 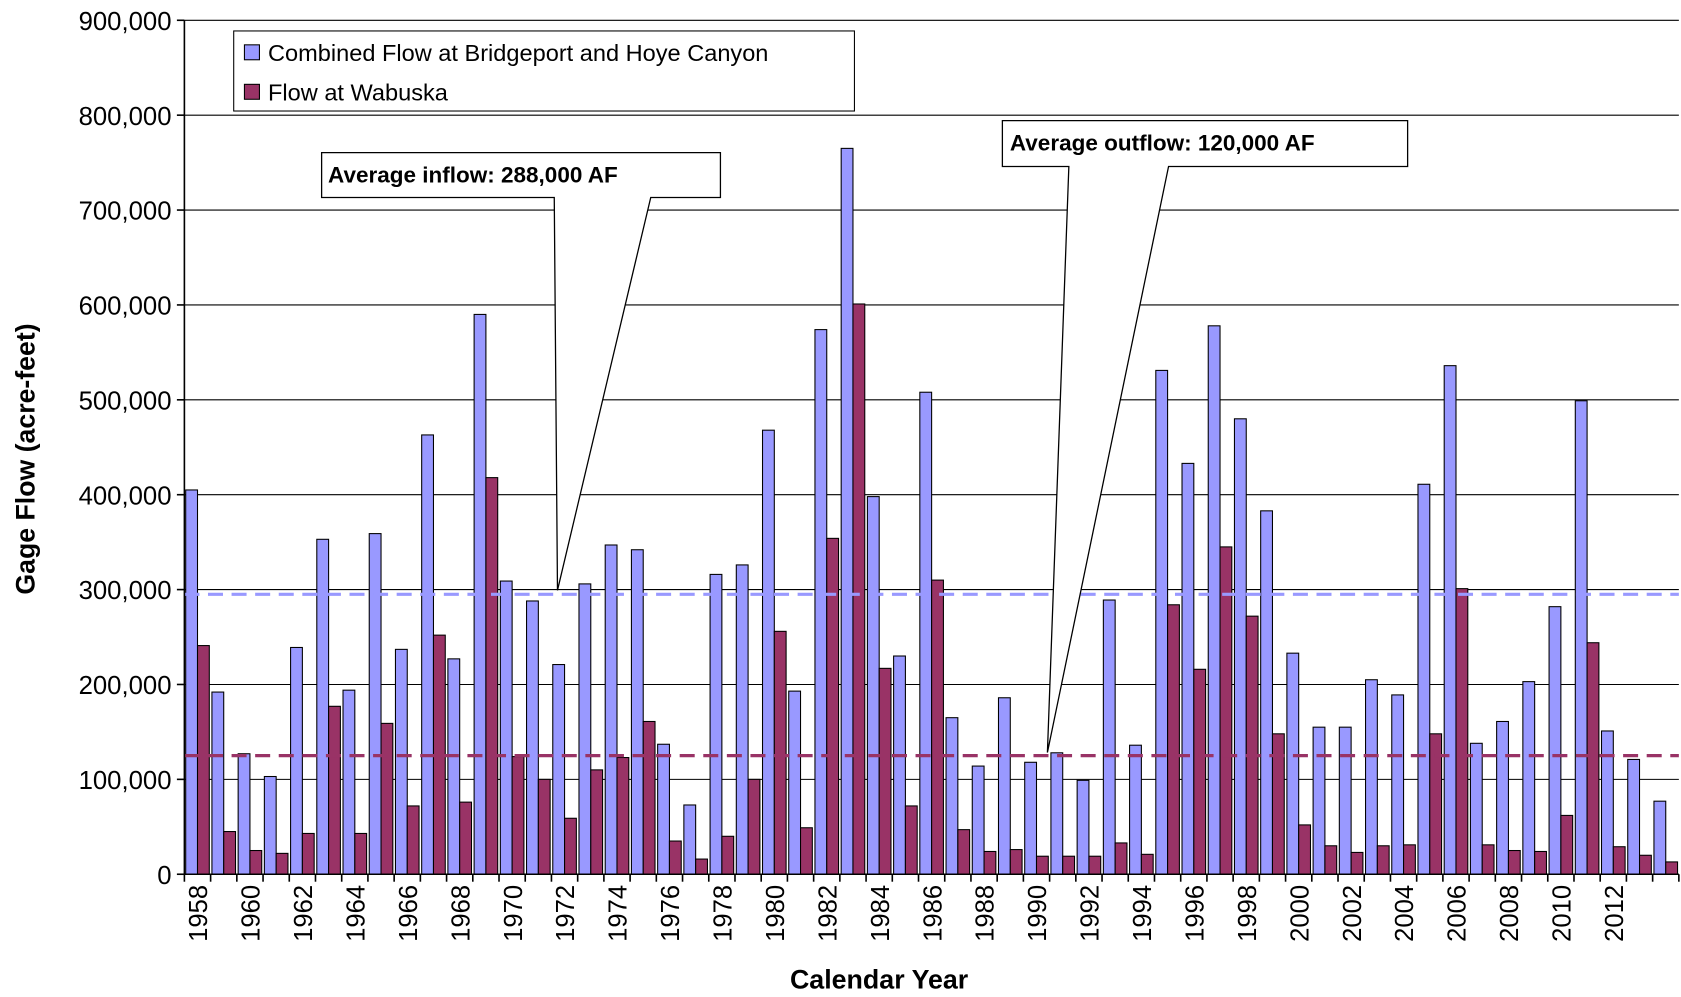 What do you see at coordinates (25, 458) in the screenshot?
I see `y-axis-title: Gage Flow (acre-feet)` at bounding box center [25, 458].